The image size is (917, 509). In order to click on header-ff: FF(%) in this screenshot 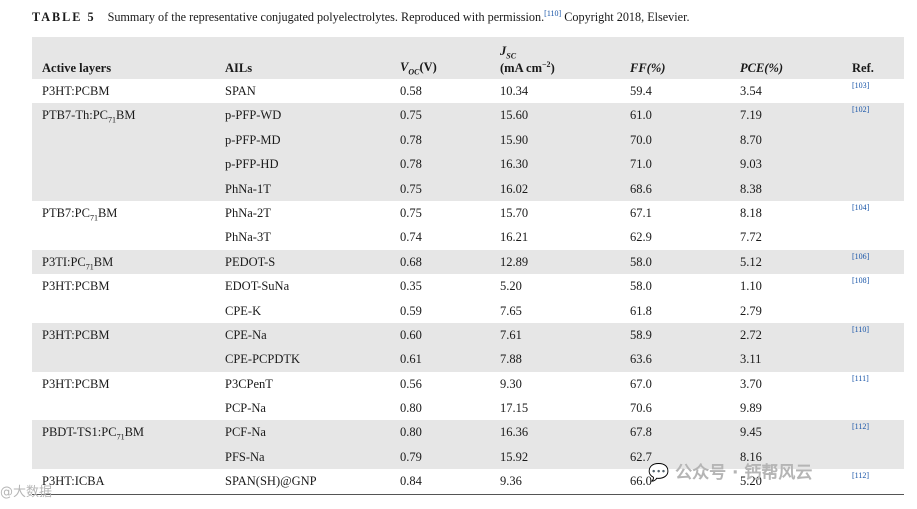, I will do `click(648, 68)`.